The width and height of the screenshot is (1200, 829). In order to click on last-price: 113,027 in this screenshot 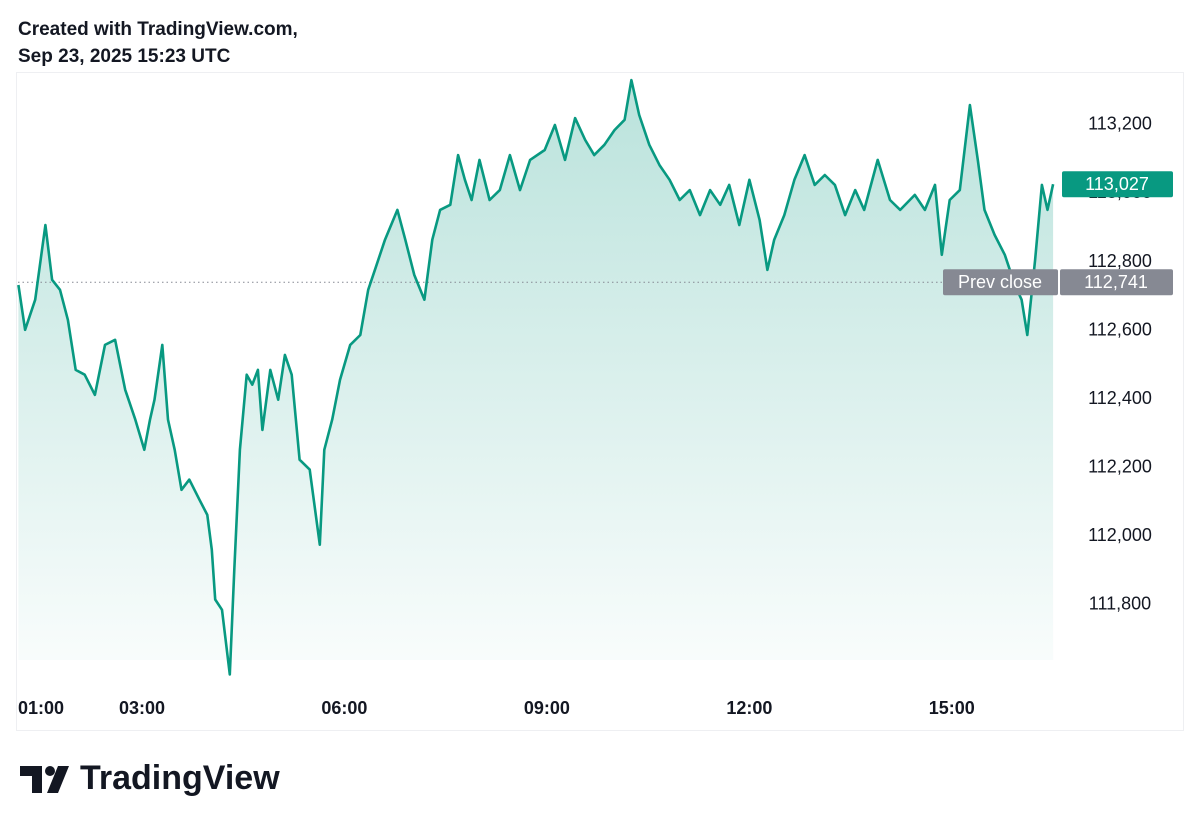, I will do `click(1117, 184)`.